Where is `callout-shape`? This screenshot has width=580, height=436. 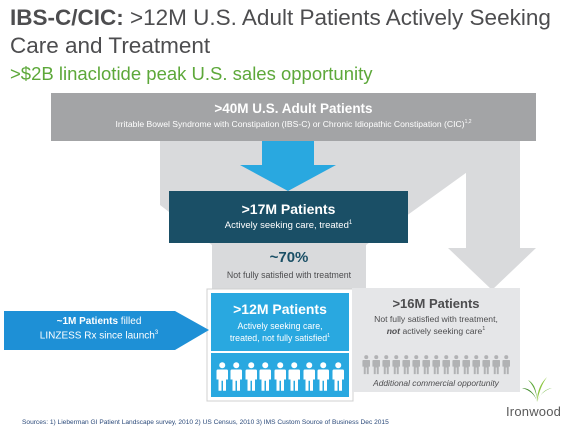 callout-shape is located at coordinates (106, 330).